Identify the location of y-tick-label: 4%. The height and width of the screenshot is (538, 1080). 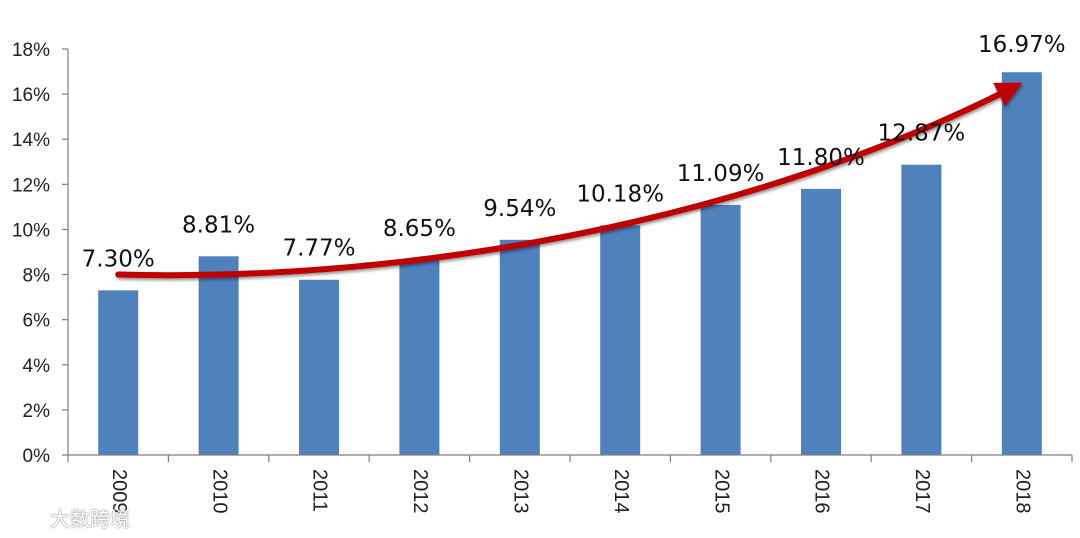
(37, 366).